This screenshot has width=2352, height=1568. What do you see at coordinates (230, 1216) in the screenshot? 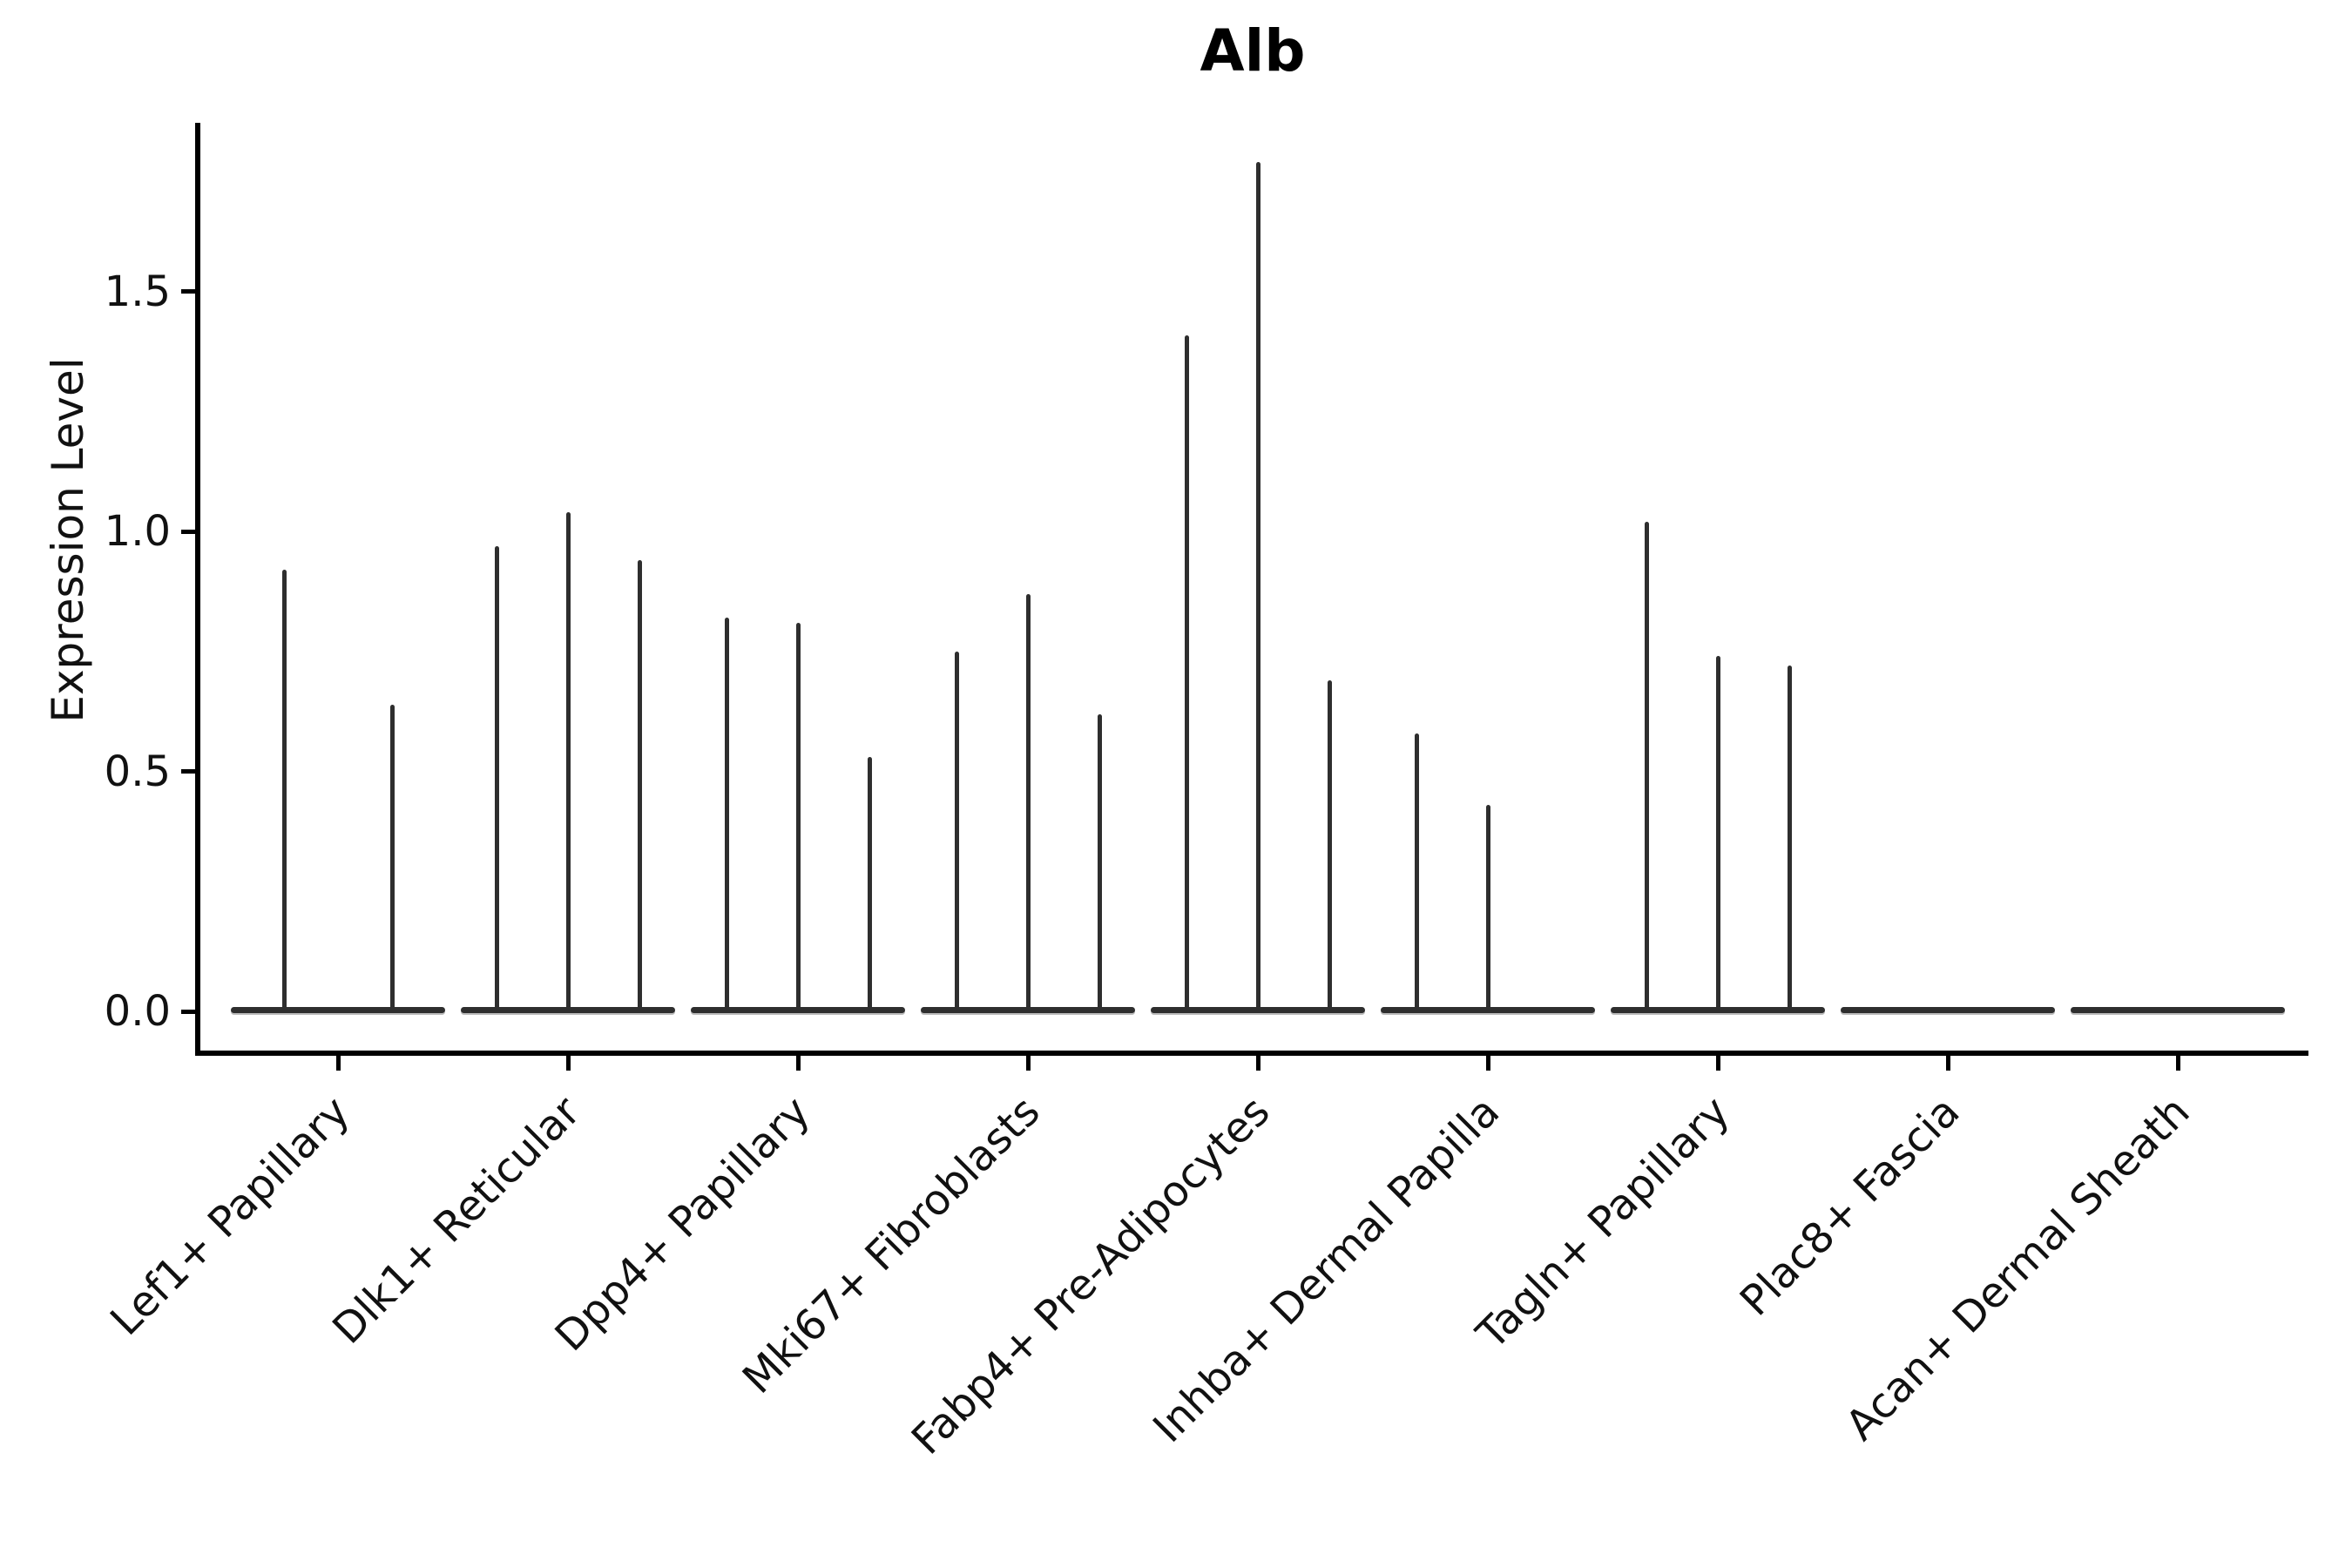
I see `x-tick-label: Lef1+ Papillary` at bounding box center [230, 1216].